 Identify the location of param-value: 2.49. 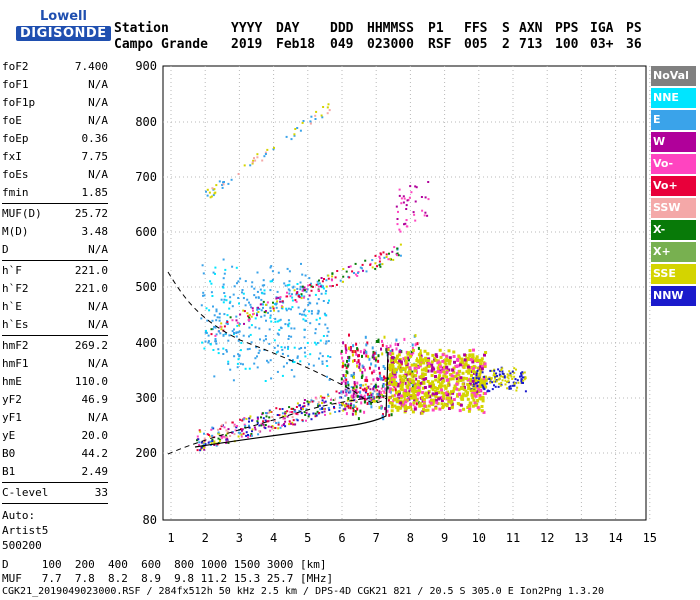
(95, 471).